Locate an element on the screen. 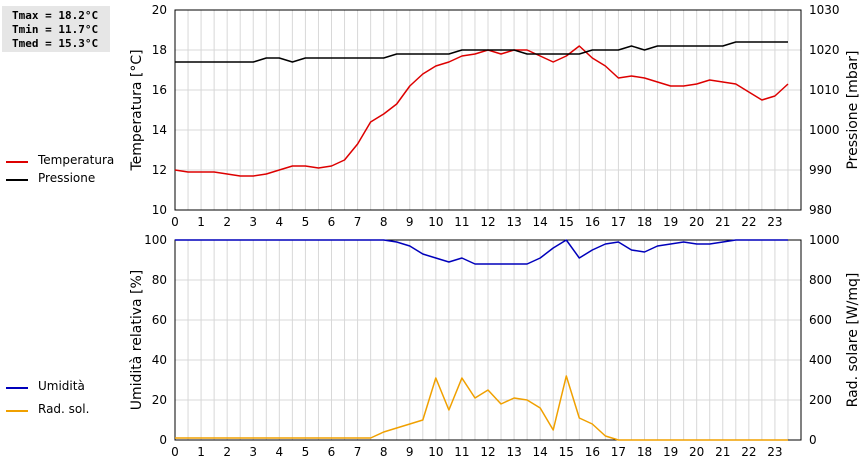 This screenshot has width=860, height=460. chart1-xtick-label: 20 is located at coordinates (696, 222).